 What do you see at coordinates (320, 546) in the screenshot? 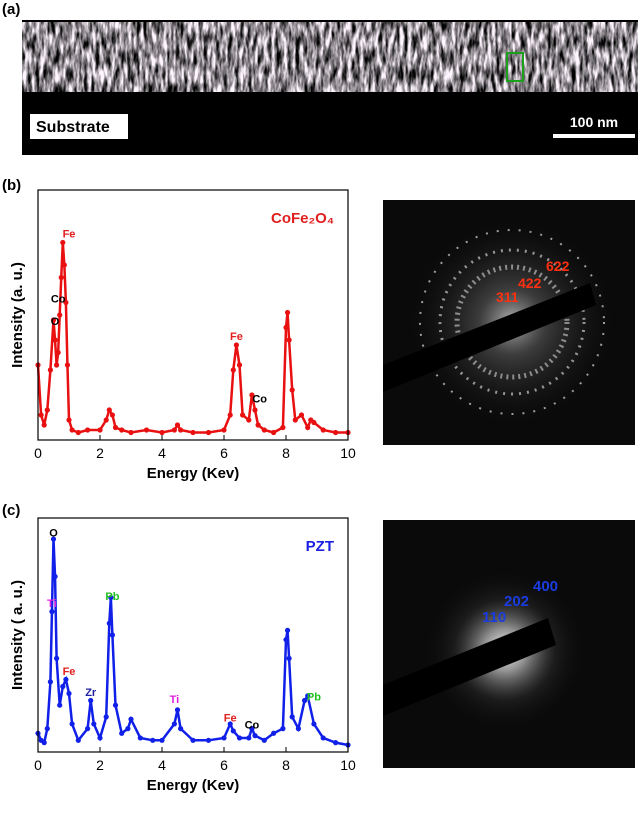
I see `chart-title: PZT` at bounding box center [320, 546].